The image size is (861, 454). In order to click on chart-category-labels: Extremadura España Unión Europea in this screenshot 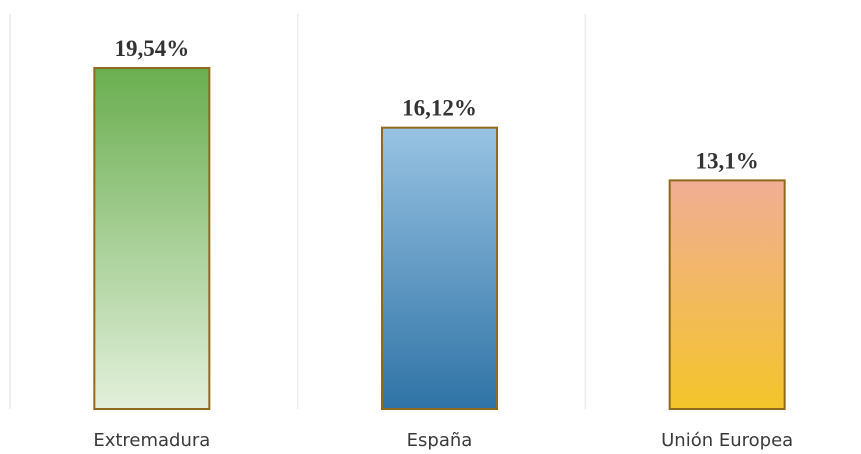, I will do `click(443, 440)`.